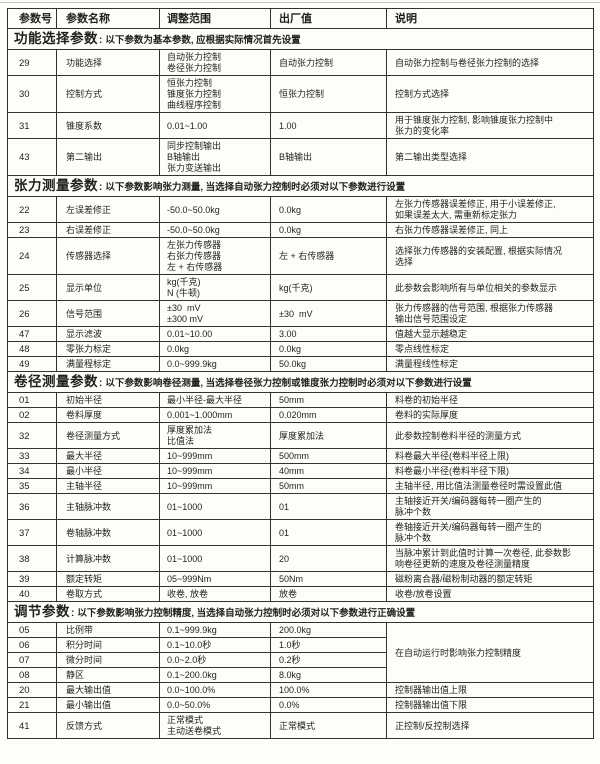 This screenshot has height=764, width=600. What do you see at coordinates (479, 486) in the screenshot?
I see `description-line: 主轴半径, 用比值法测量卷径时需设置此值` at bounding box center [479, 486].